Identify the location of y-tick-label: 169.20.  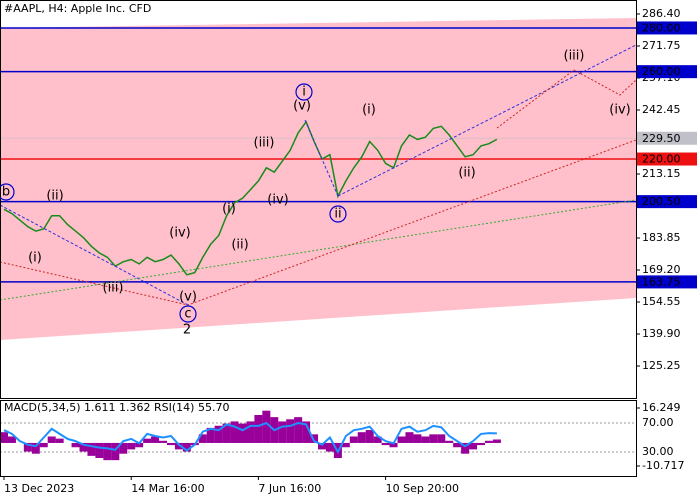
(661, 269).